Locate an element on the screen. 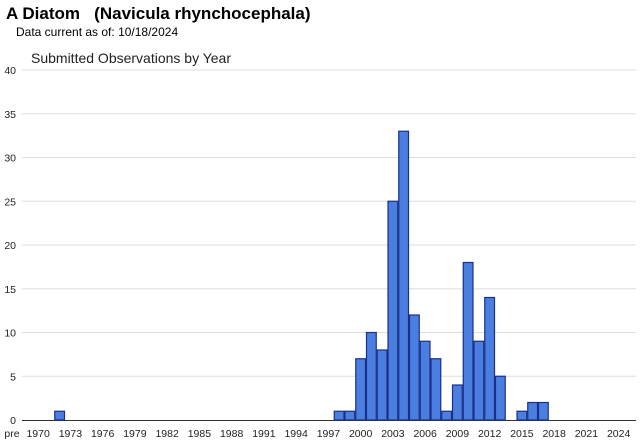 Image resolution: width=640 pixels, height=442 pixels. species-title: A Diatom (Navicula rhynchocephala) is located at coordinates (158, 14).